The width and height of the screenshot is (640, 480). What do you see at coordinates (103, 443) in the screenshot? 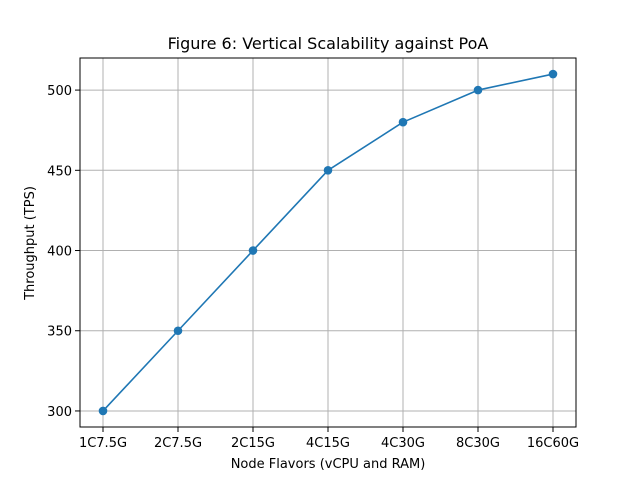
I see `x-tick-label: 1C7.5G` at bounding box center [103, 443].